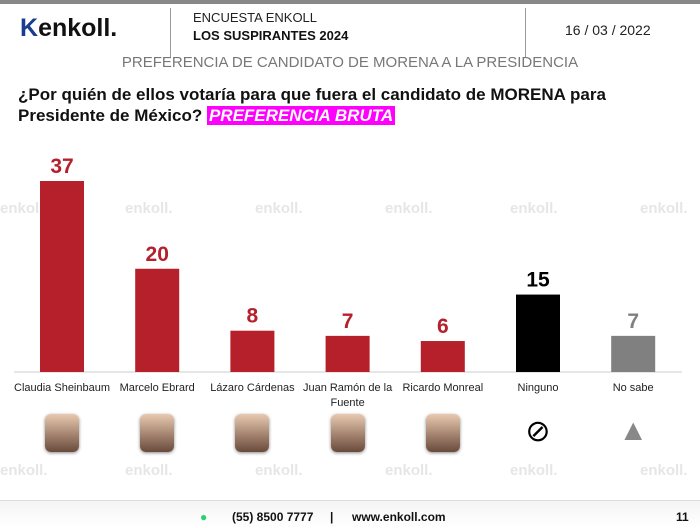 The height and width of the screenshot is (528, 700). What do you see at coordinates (204, 517) in the screenshot?
I see `whatsapp-icon: ●` at bounding box center [204, 517].